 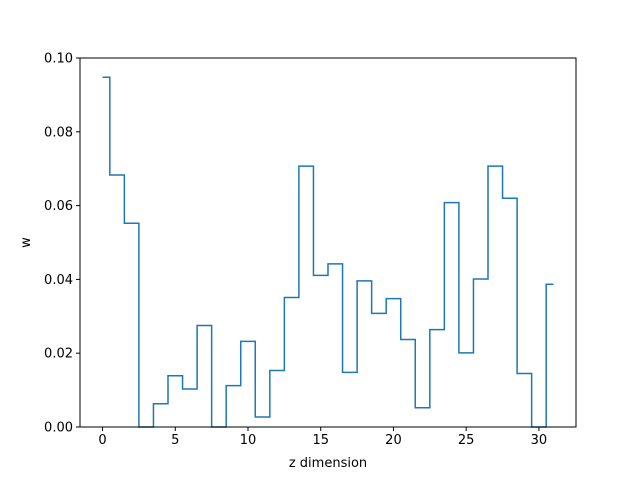 I want to click on y-tick-label: 0.04, so click(x=58, y=280).